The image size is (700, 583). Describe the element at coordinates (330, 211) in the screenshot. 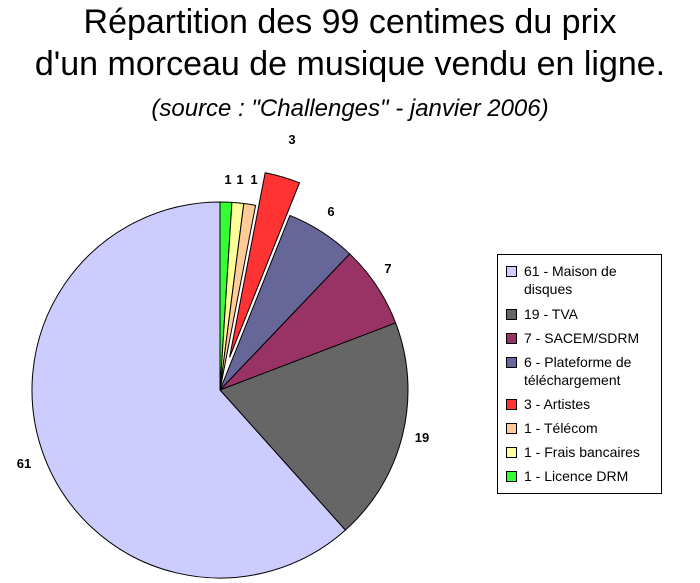

I see `data-label-3: 6` at that location.